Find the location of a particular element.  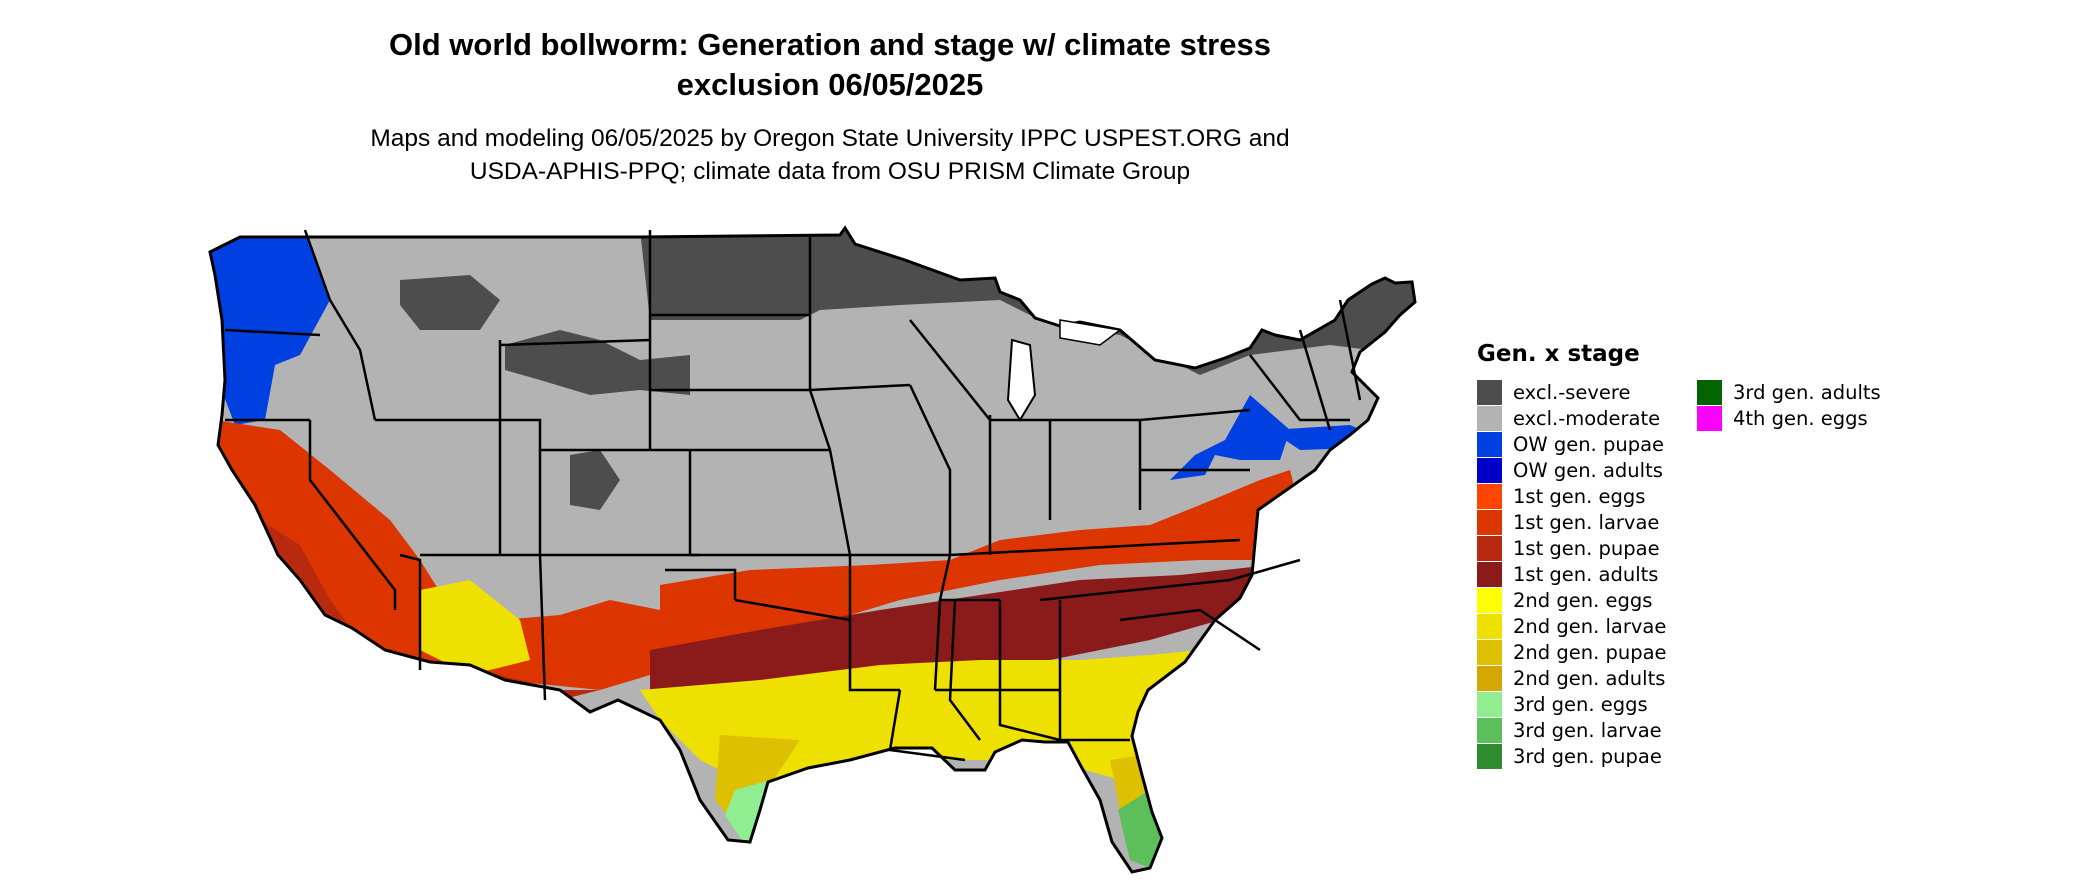

lake-superior is located at coordinates (1090, 332).